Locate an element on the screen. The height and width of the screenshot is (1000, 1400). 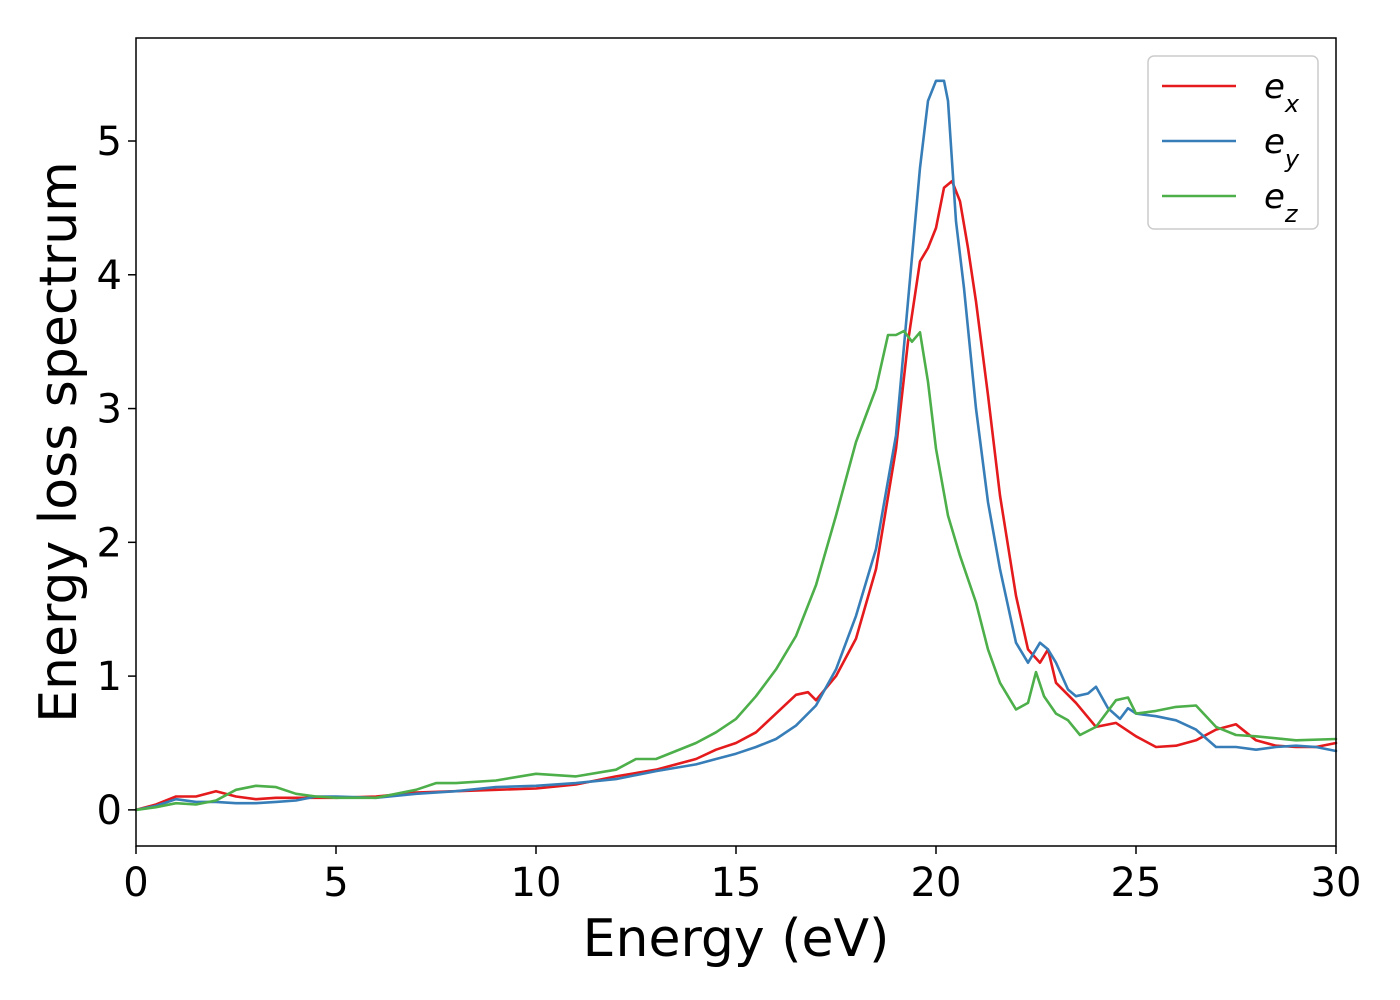
y-axis-title: Energy loss spectrum is located at coordinates (59, 442).